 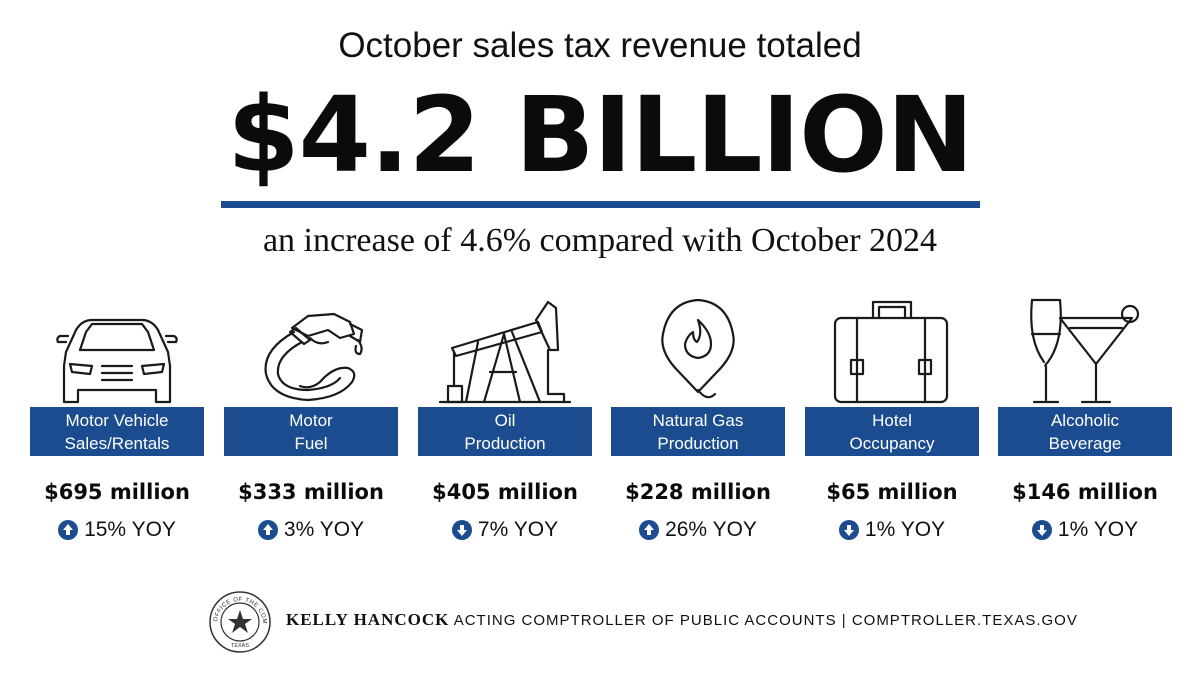 I want to click on category-amount: $228 million, so click(x=698, y=492).